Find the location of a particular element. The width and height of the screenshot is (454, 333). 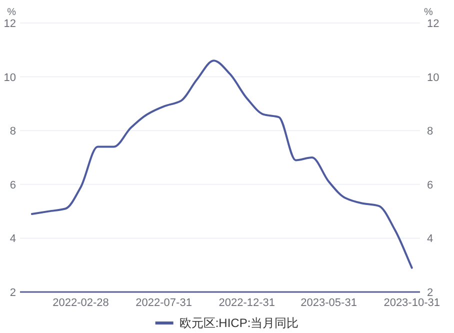

x-tick-label: 2022-12-31 is located at coordinates (247, 303).